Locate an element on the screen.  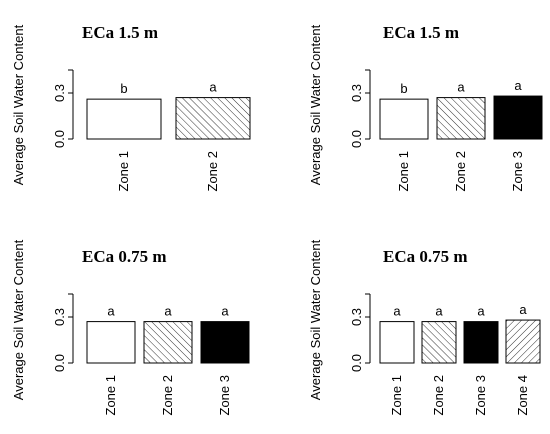
bars: b Zone 1 a Zone 2 is located at coordinates (168, 135).